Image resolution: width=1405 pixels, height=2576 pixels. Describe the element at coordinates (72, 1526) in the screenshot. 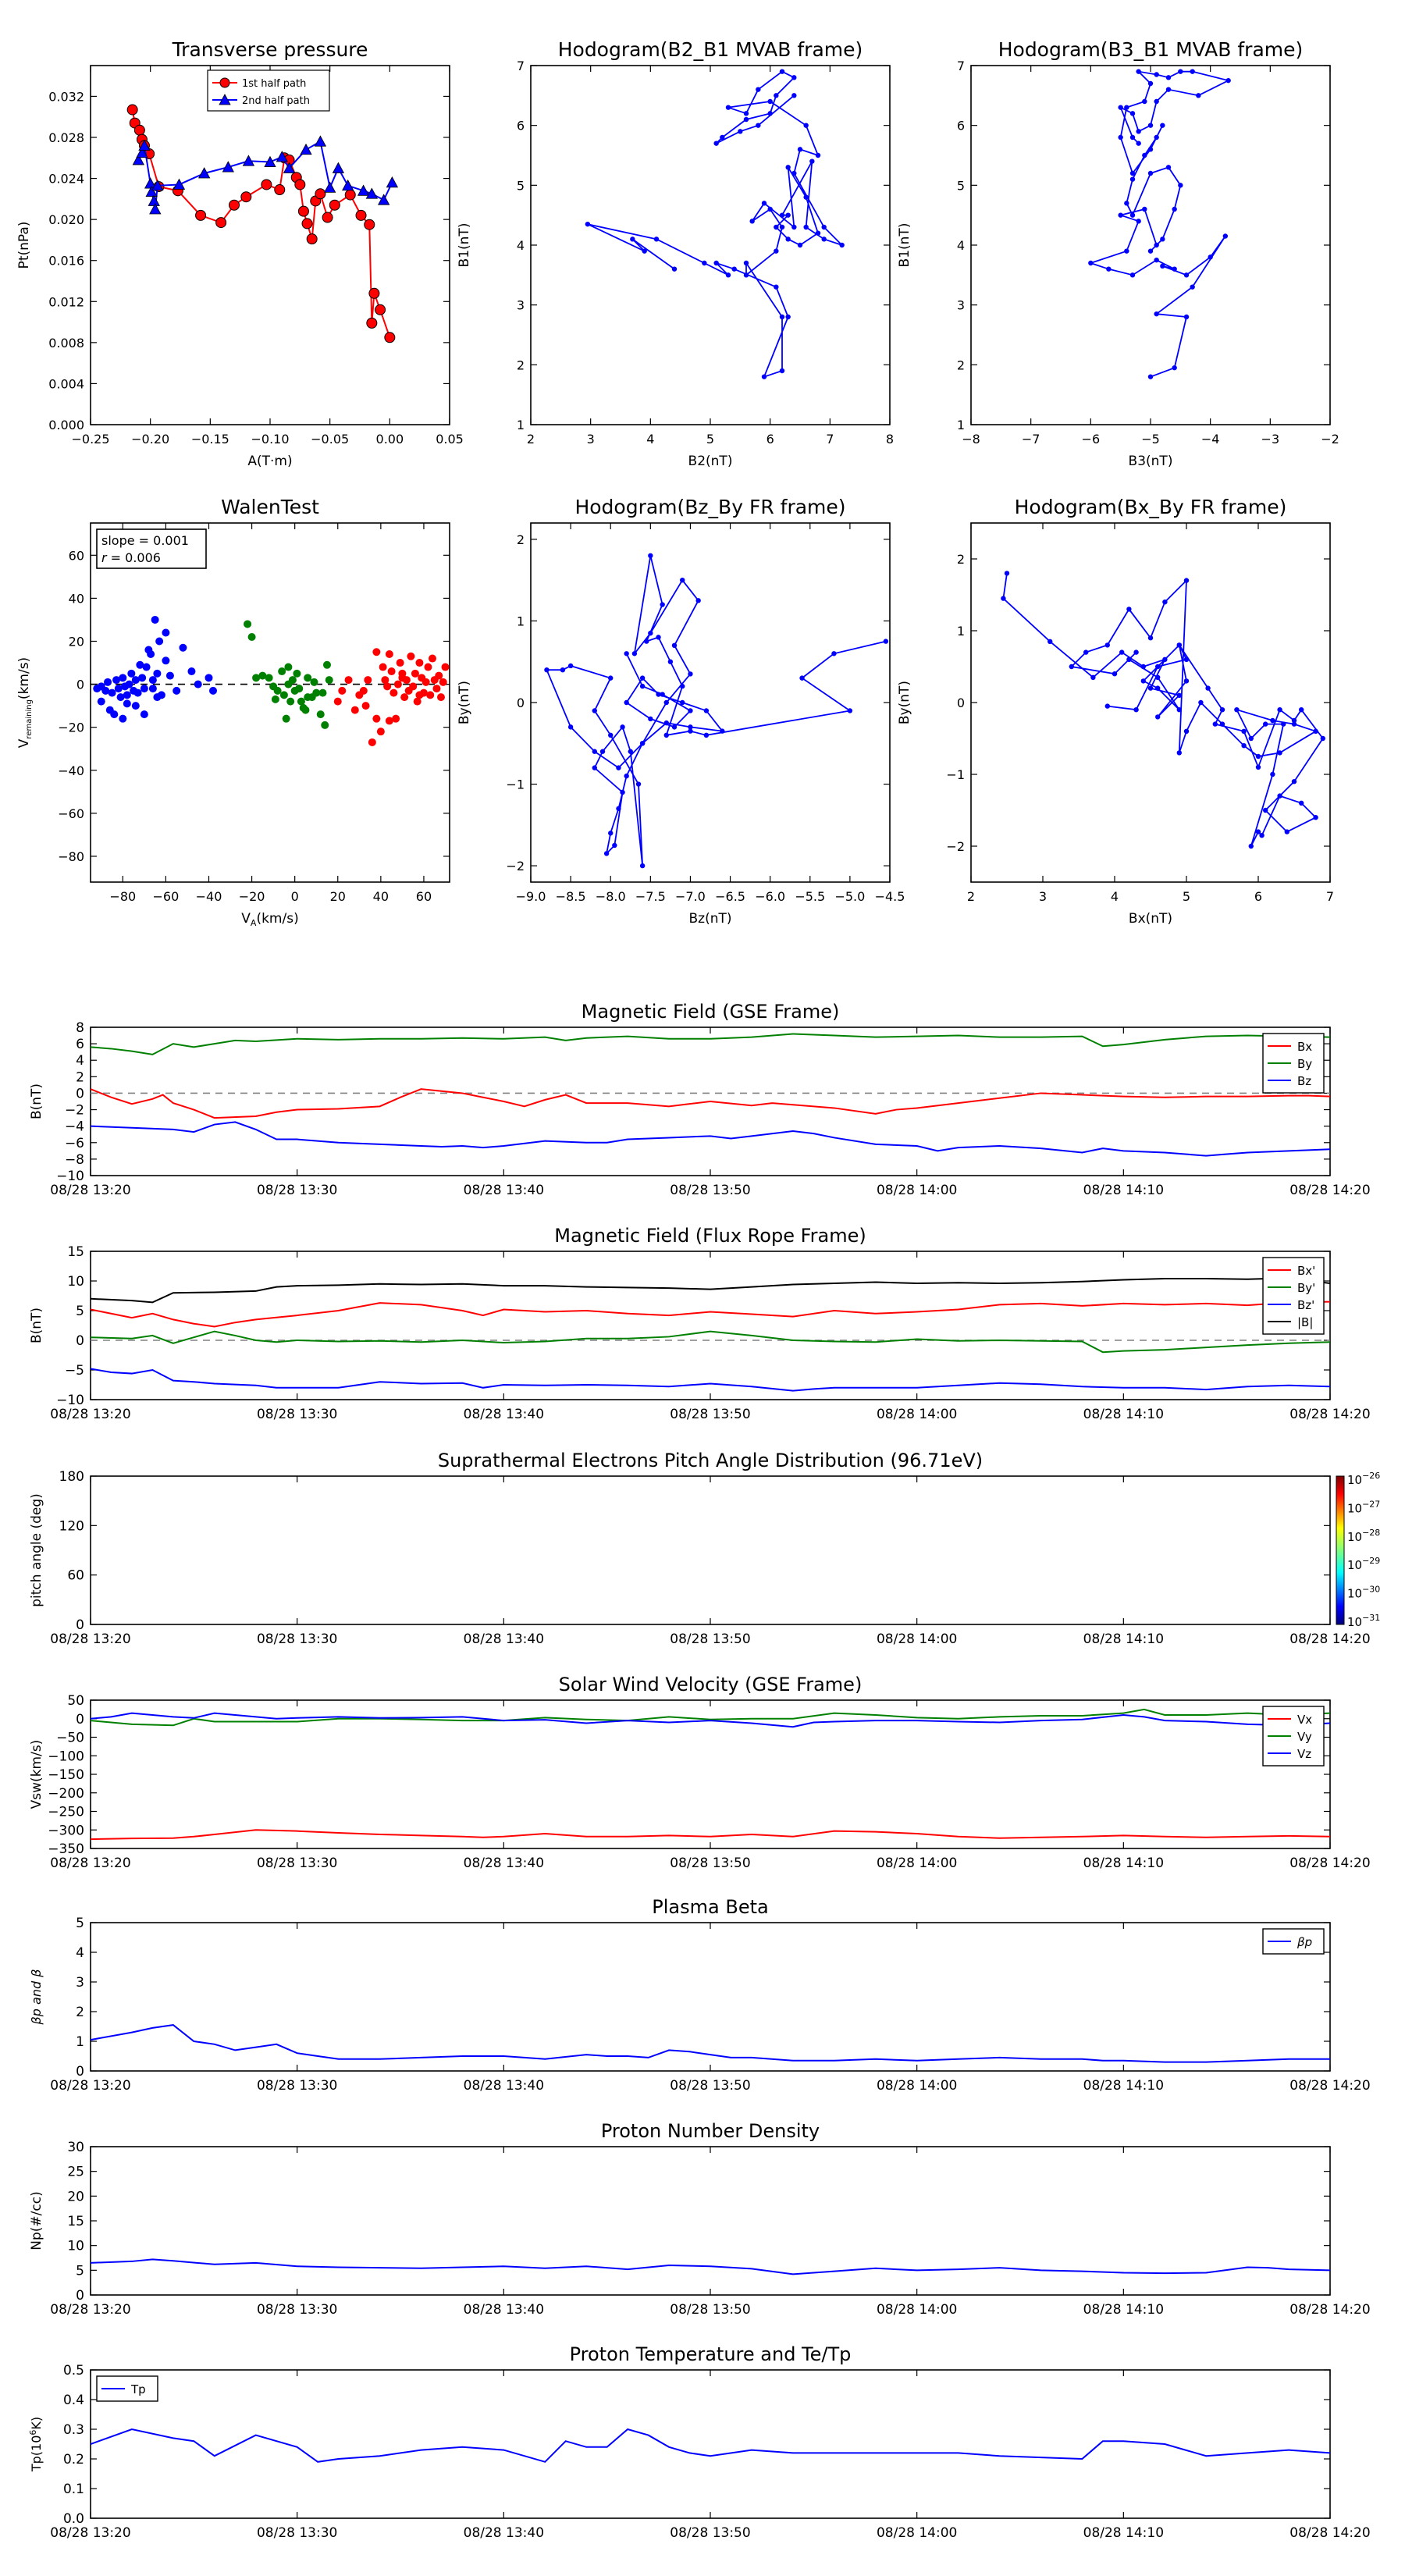

I see `y-tick-label: 120` at that location.